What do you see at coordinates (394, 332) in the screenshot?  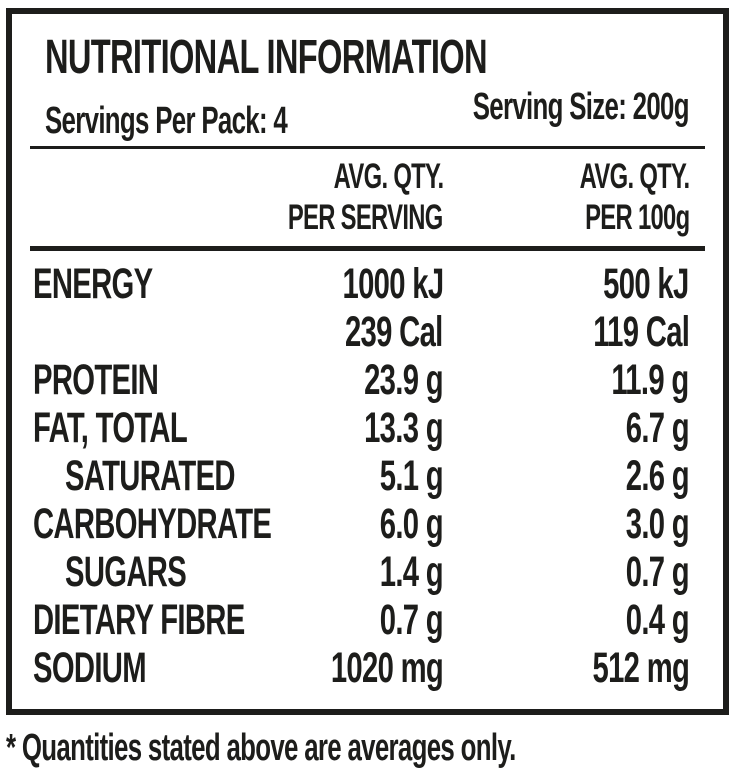 I see `row-value-per-serving: 239 Cal` at bounding box center [394, 332].